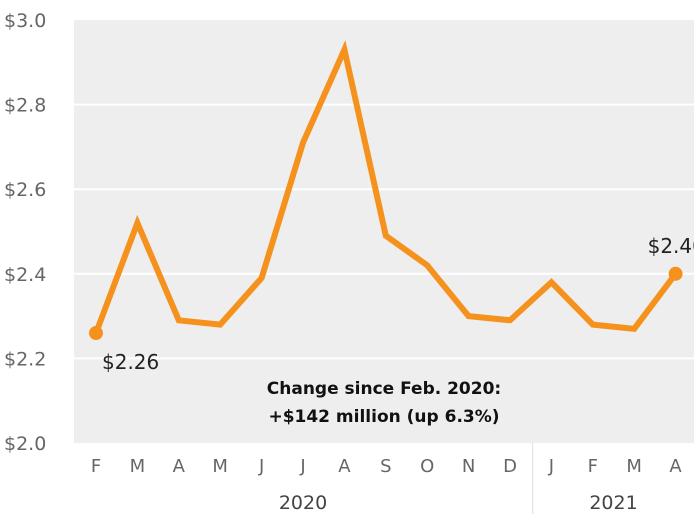  Describe the element at coordinates (25, 232) in the screenshot. I see `y-axis: $2.0 $2.2 $2.4 $2.6 $2.8 $3.0` at that location.